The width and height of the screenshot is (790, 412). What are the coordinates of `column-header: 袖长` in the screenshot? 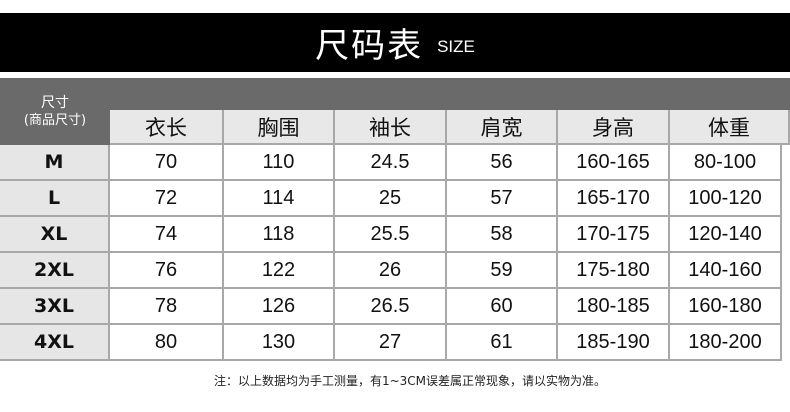 It's located at (391, 127).